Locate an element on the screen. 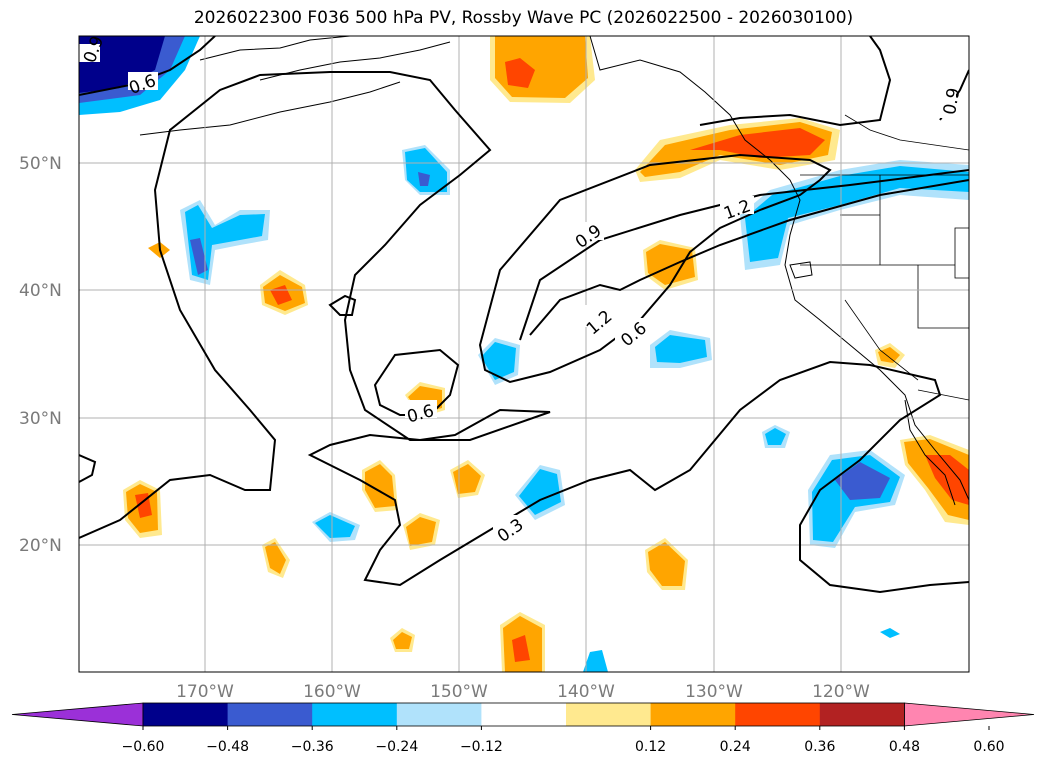 Image resolution: width=1047 pixels, height=765 pixels. longitude-labels: 170°W 160°W 150°W 140°W 130°W 120°W is located at coordinates (523, 692).